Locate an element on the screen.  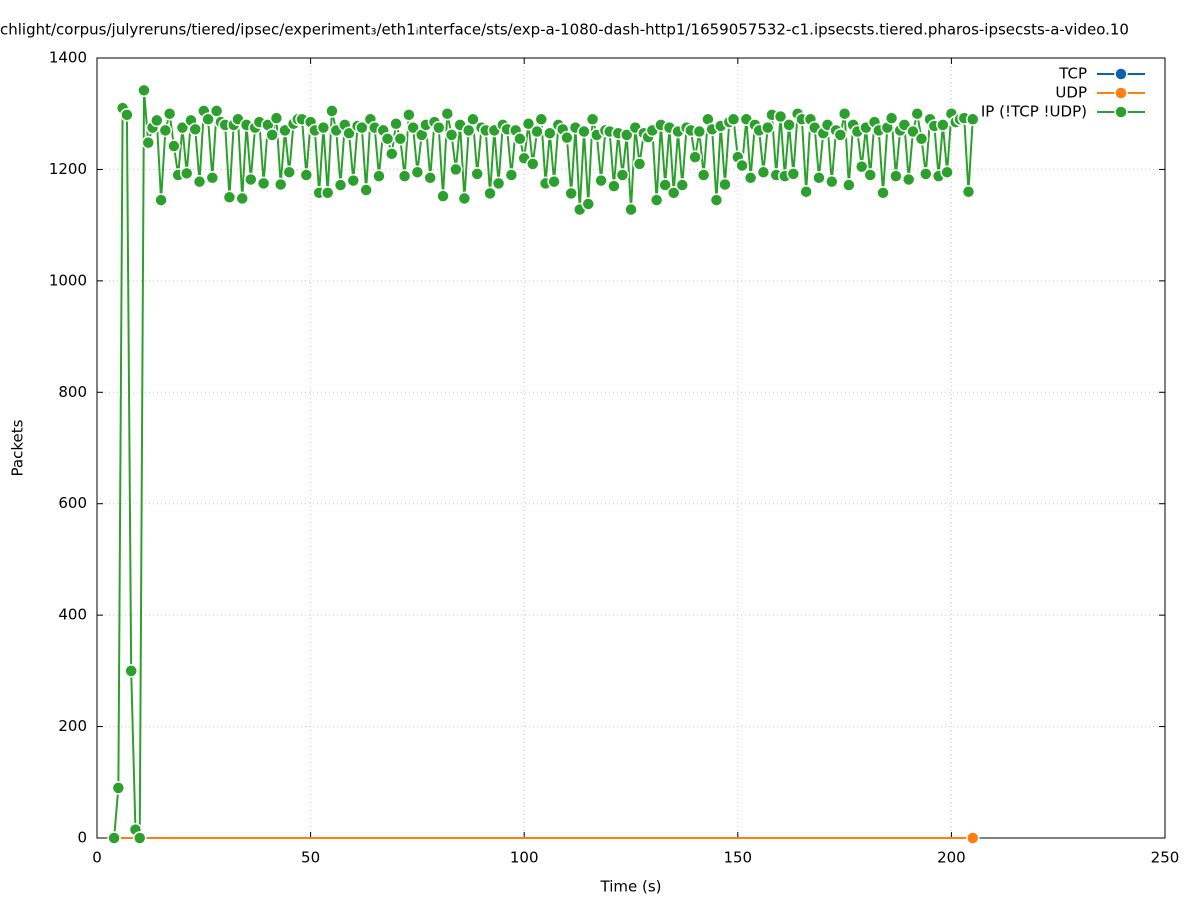
legend-label: TCP is located at coordinates (1072, 74).